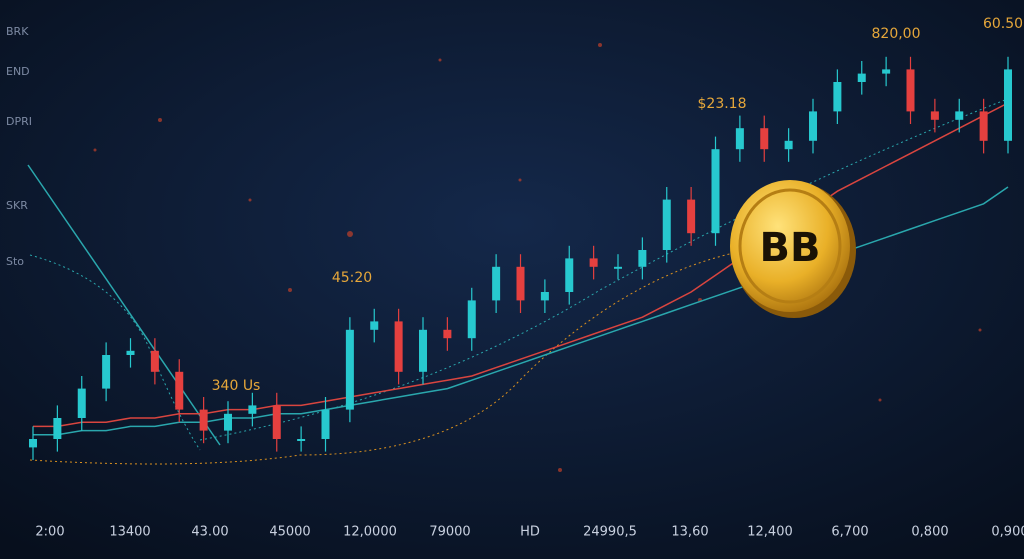 The height and width of the screenshot is (559, 1024). What do you see at coordinates (689, 532) in the screenshot?
I see `x-tick-label: 13,60` at bounding box center [689, 532].